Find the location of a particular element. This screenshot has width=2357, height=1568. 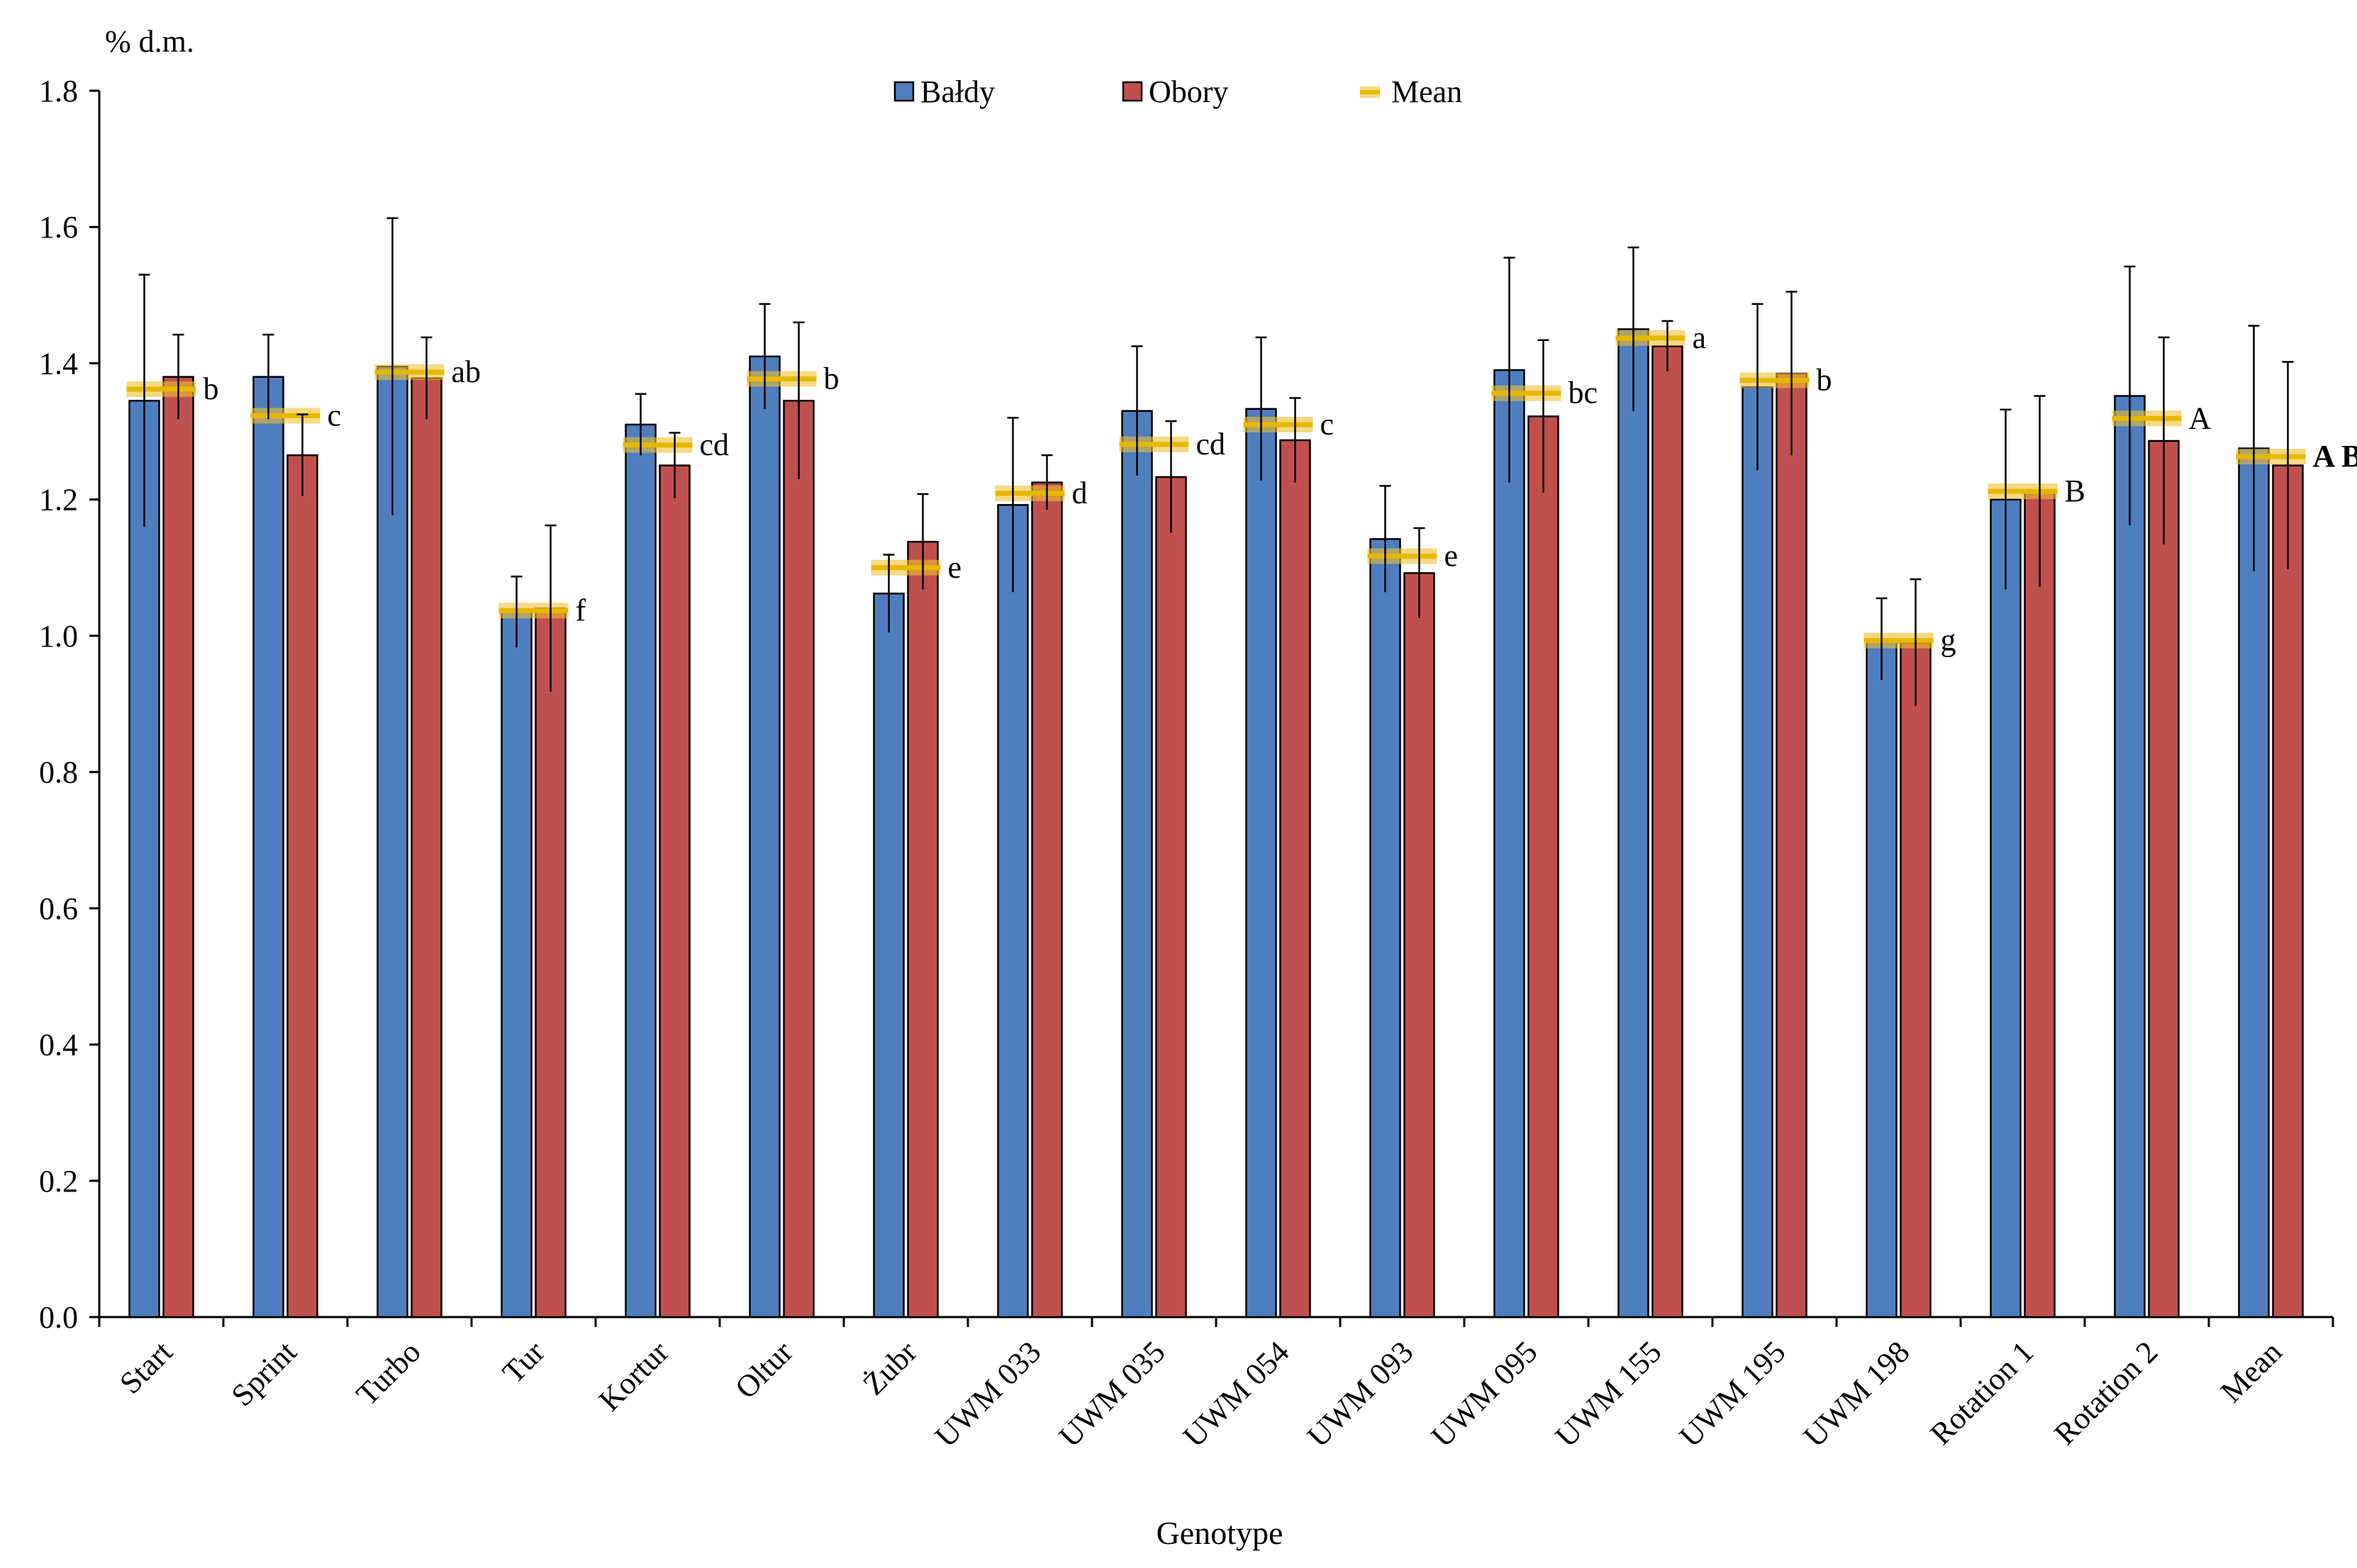

significance-letter: d is located at coordinates (1080, 493).